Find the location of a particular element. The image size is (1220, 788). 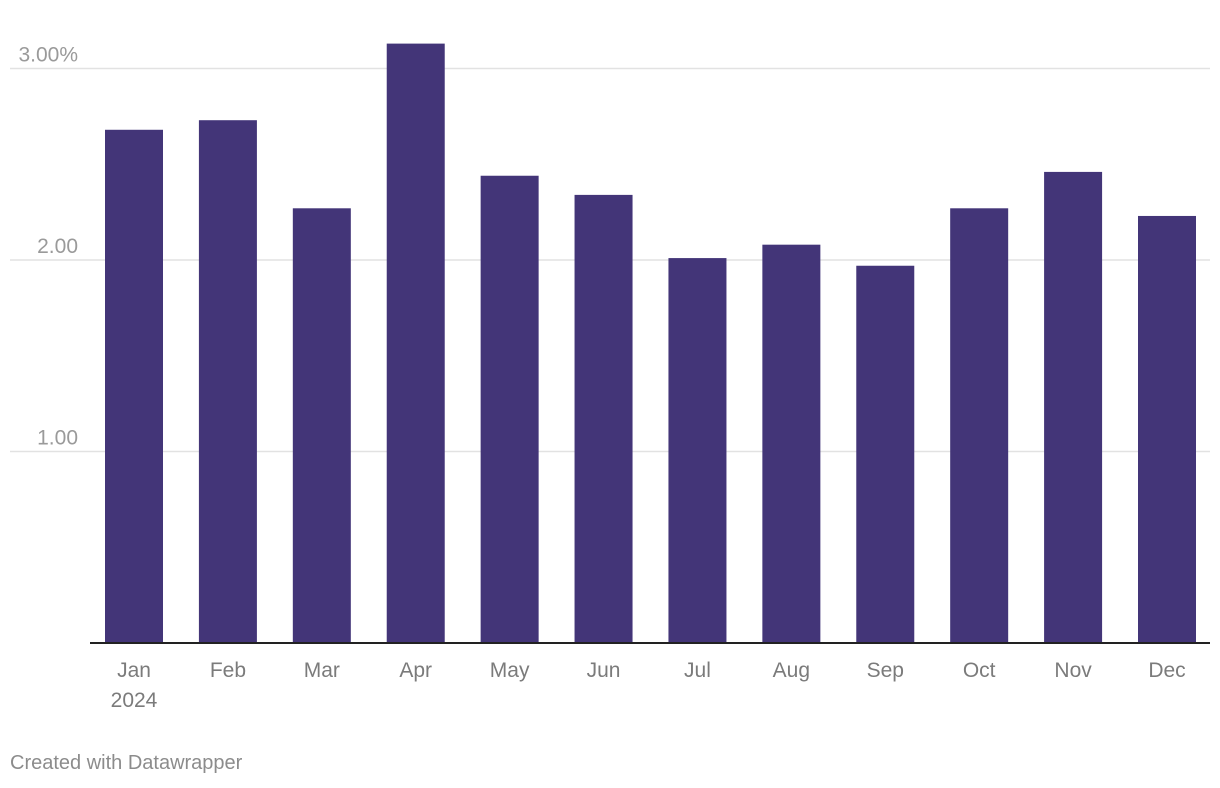

x-tick-label: May is located at coordinates (510, 670).